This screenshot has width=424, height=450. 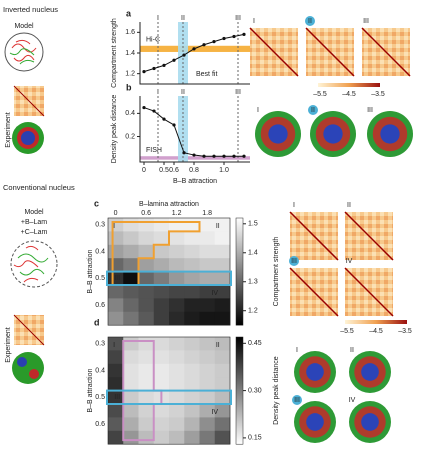 What do you see at coordinates (194, 53) in the screenshot?
I see `axis` at bounding box center [194, 53].